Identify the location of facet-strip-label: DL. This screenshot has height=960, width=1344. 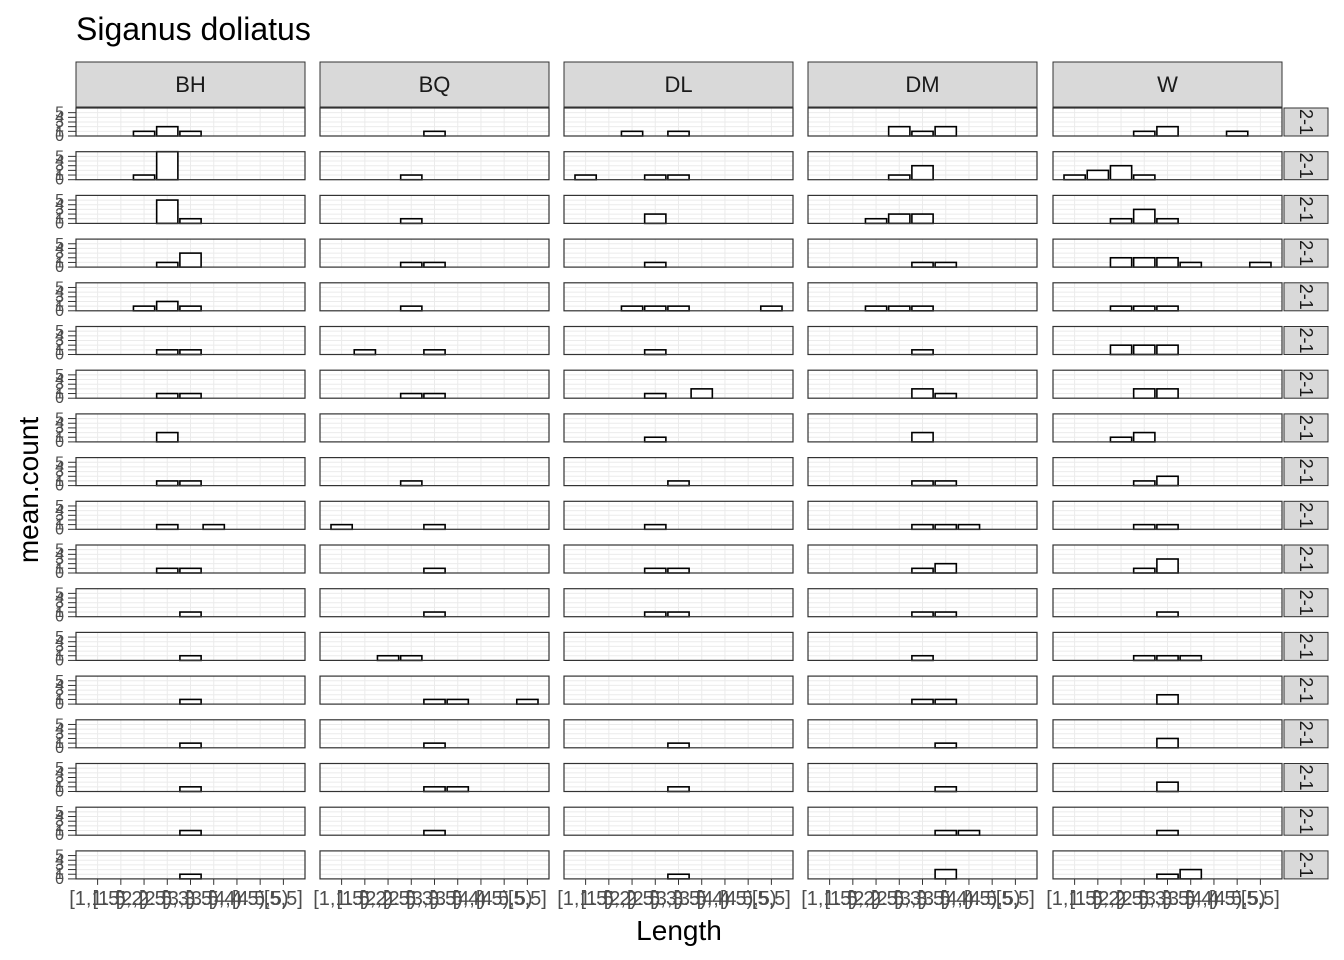
(678, 84).